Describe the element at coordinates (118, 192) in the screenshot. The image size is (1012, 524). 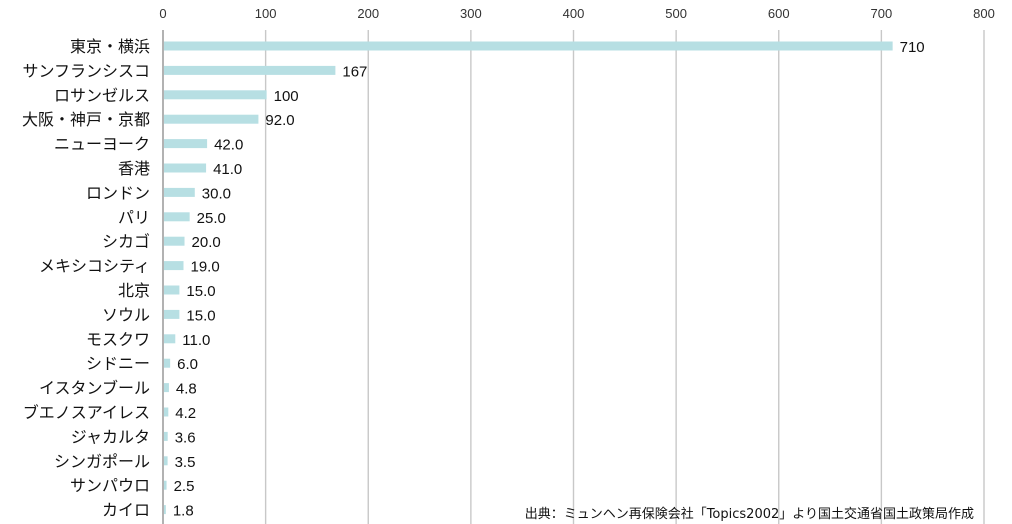
I see `category-label: ロンドン` at that location.